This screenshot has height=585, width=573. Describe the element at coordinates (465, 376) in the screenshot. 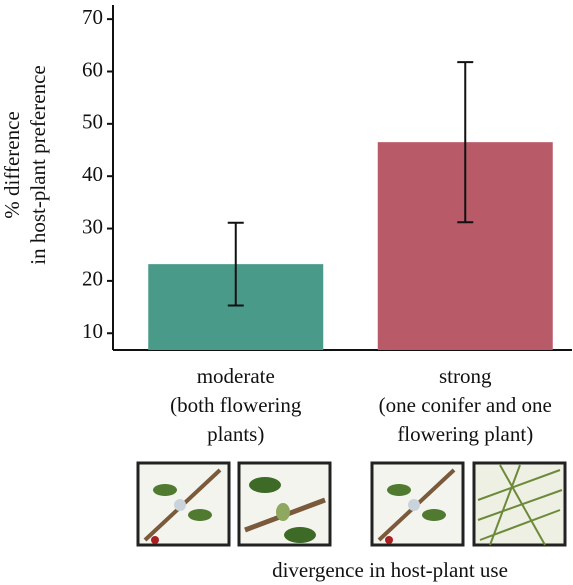

I see `x-tick-label: strong` at that location.